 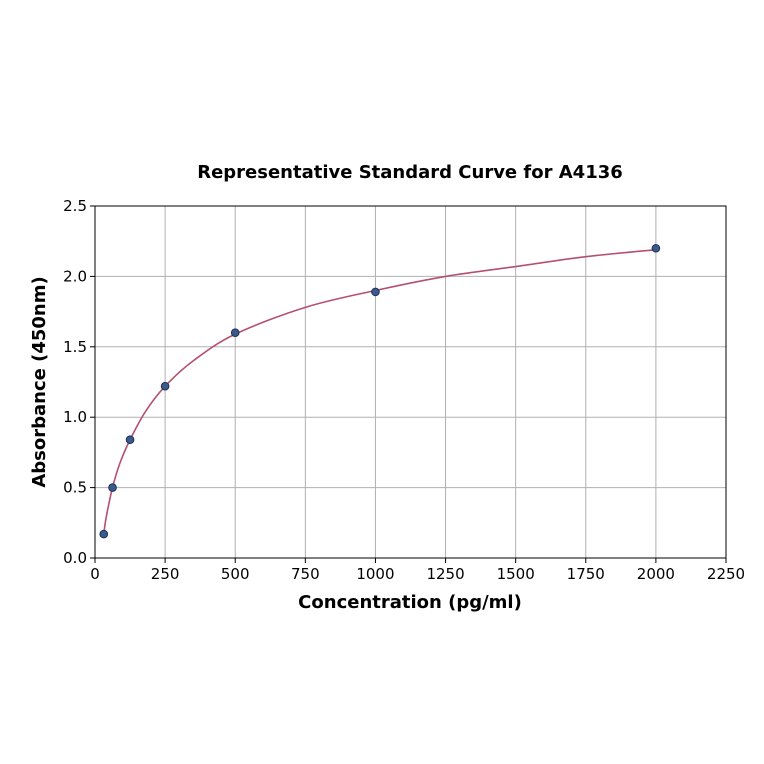 I want to click on chart-title: Representative Standard Curve for A4136, so click(x=410, y=172).